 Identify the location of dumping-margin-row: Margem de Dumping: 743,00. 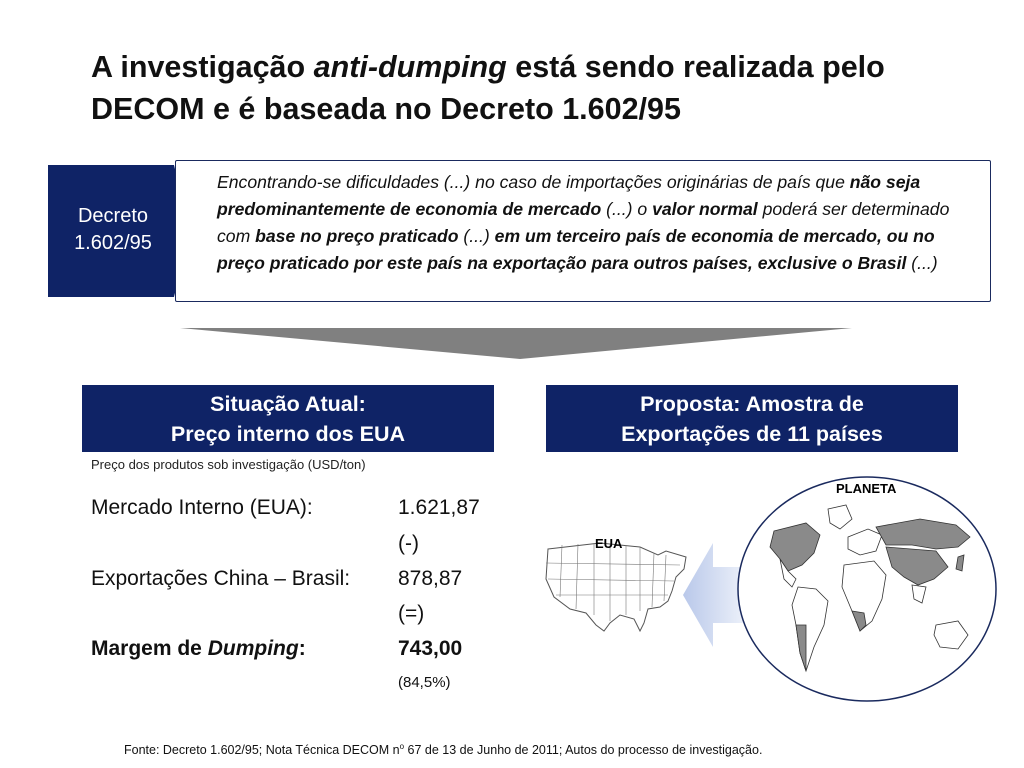
(277, 648).